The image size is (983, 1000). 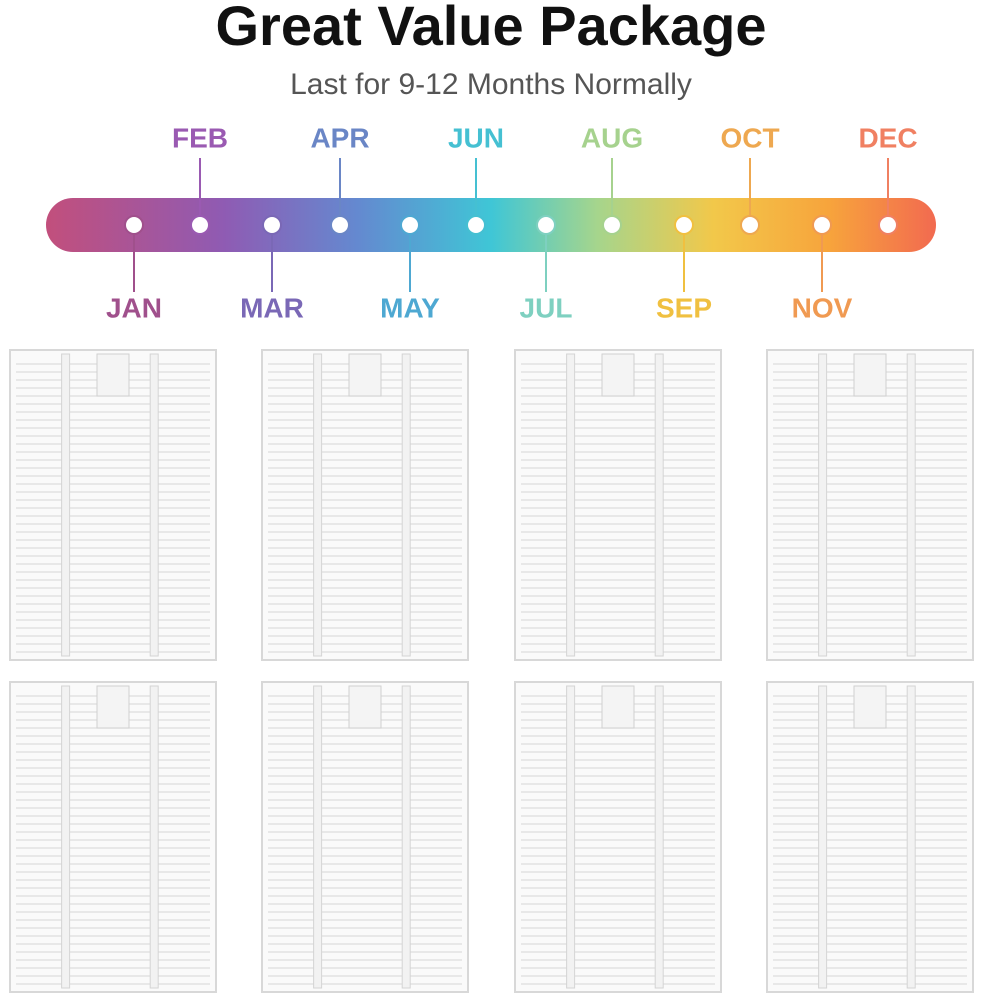 I want to click on month-label: AUG, so click(x=612, y=137).